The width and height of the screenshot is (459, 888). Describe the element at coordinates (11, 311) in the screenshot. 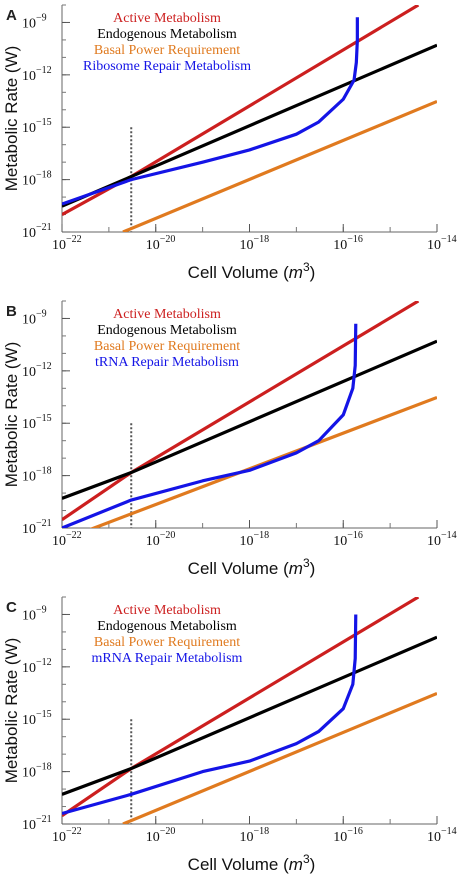

I see `panel-letter: B` at that location.